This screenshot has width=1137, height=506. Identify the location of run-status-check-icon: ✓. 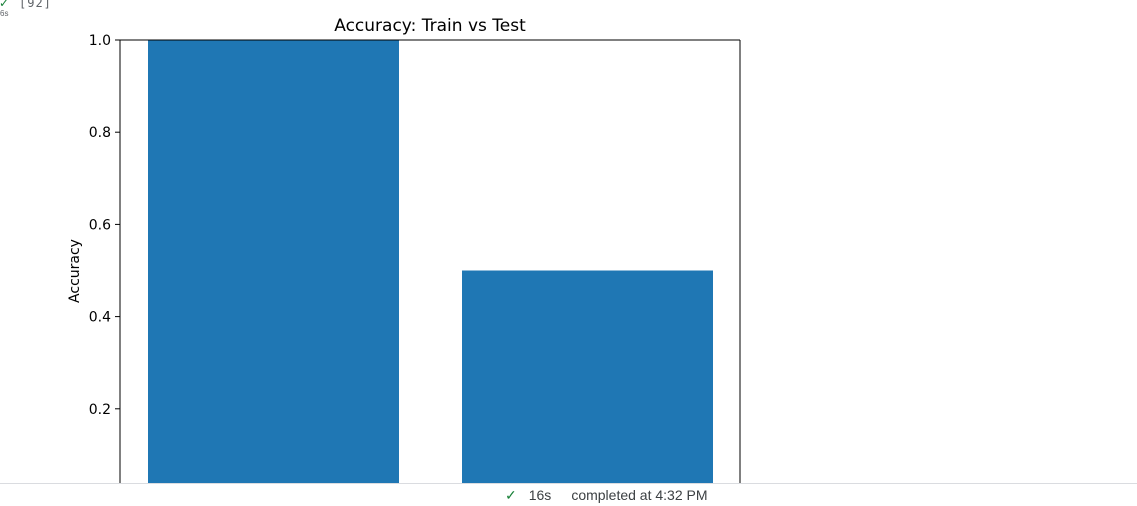
(5, 5).